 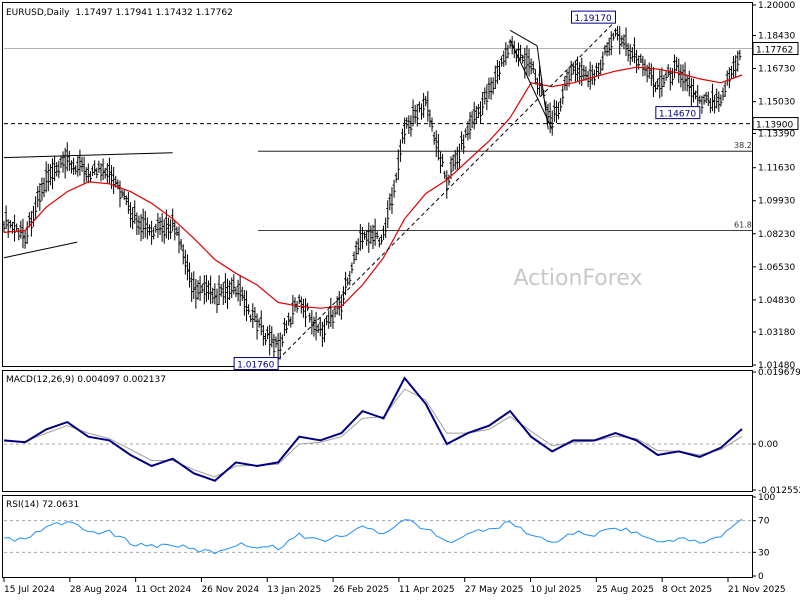 What do you see at coordinates (40, 250) in the screenshot?
I see `channel-lower-line` at bounding box center [40, 250].